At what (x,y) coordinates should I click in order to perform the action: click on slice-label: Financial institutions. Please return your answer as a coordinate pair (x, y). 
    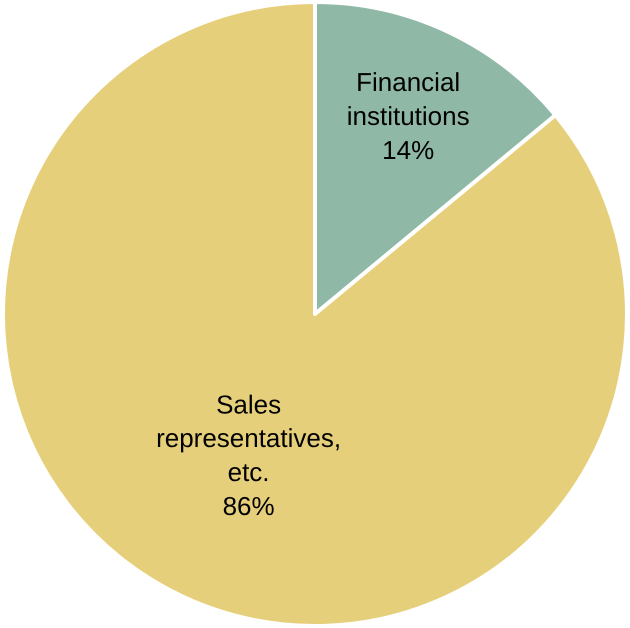
    Looking at the image, I should click on (408, 99).